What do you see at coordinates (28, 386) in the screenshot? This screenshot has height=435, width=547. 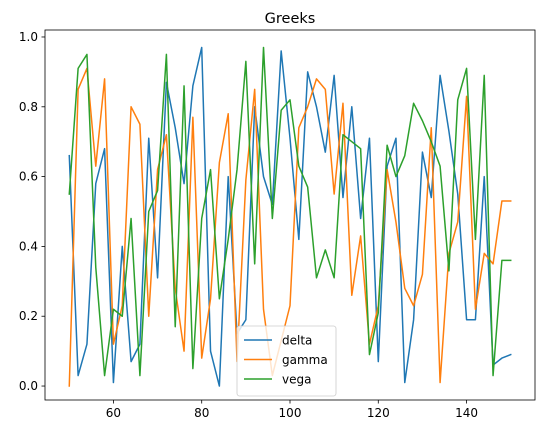 I see `y-tick-label: 0.0` at bounding box center [28, 386].